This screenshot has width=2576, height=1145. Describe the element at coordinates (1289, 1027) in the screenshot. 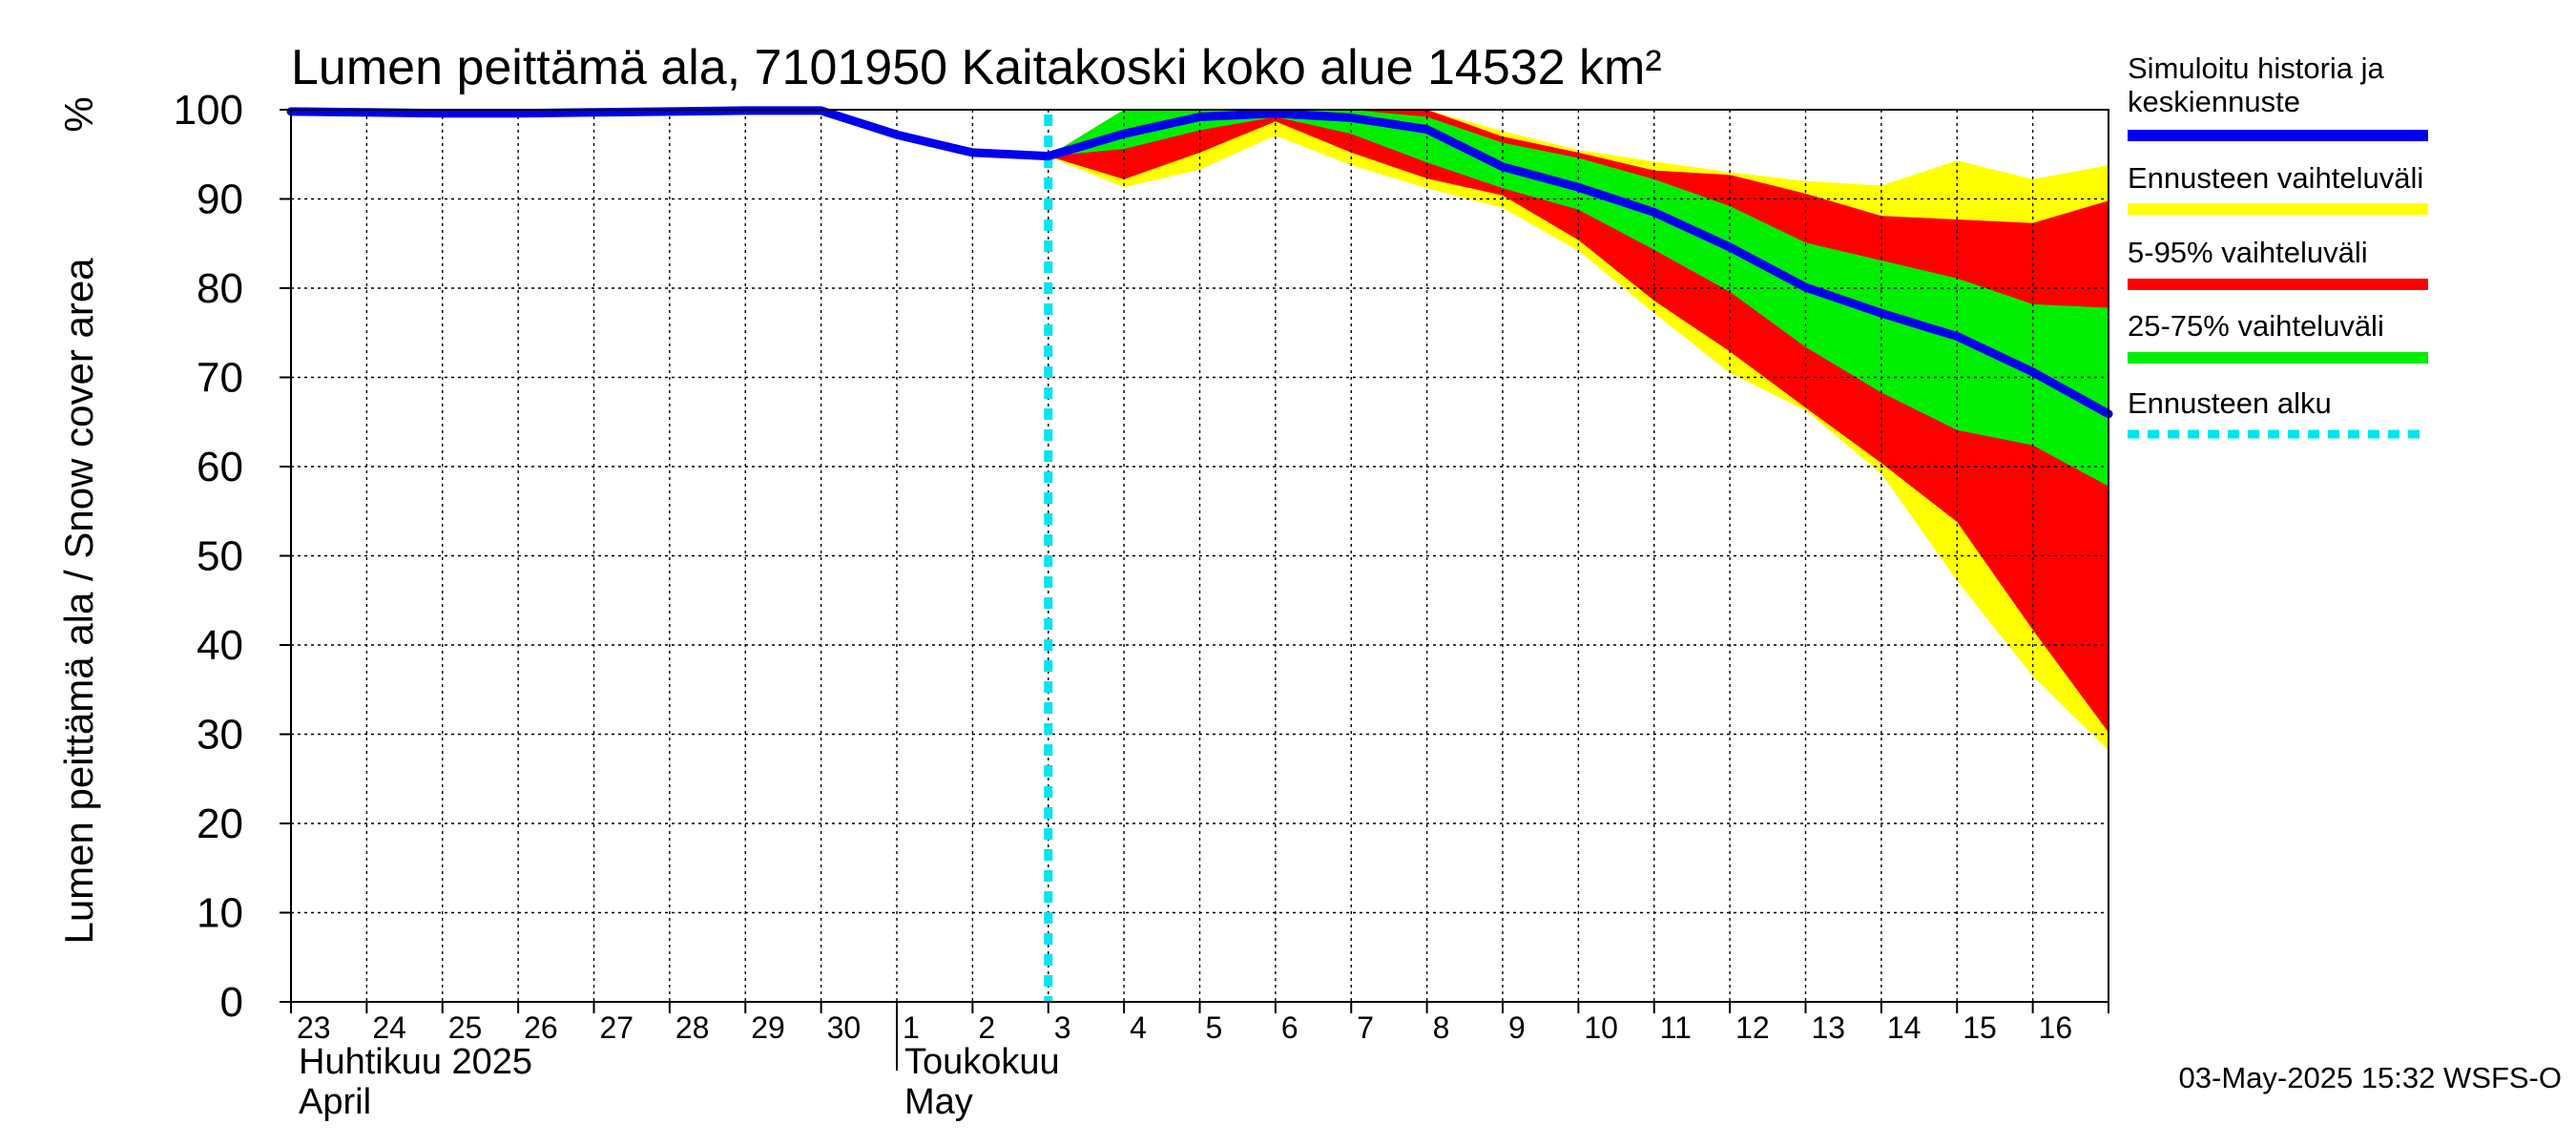

I see `x-tick-label: 6` at that location.